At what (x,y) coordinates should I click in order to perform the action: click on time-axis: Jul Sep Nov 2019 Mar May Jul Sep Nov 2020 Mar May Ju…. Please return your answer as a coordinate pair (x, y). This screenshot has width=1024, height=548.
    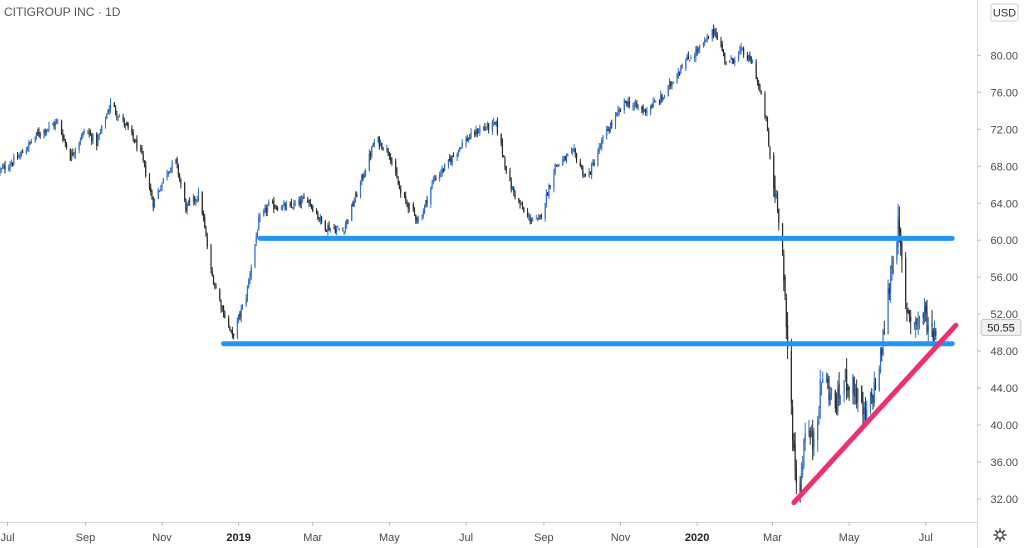
    Looking at the image, I should click on (467, 533).